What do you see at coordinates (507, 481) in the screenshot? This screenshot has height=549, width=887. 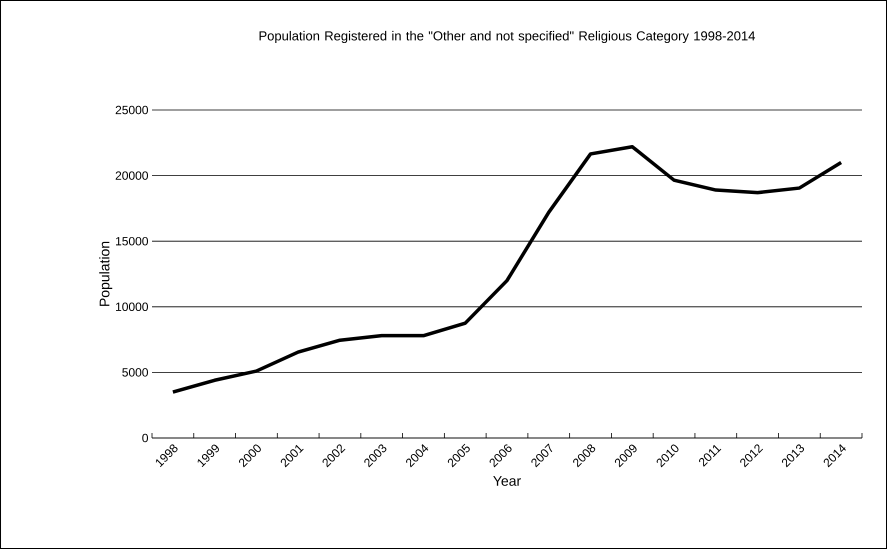 I see `x-axis-title: Year` at bounding box center [507, 481].